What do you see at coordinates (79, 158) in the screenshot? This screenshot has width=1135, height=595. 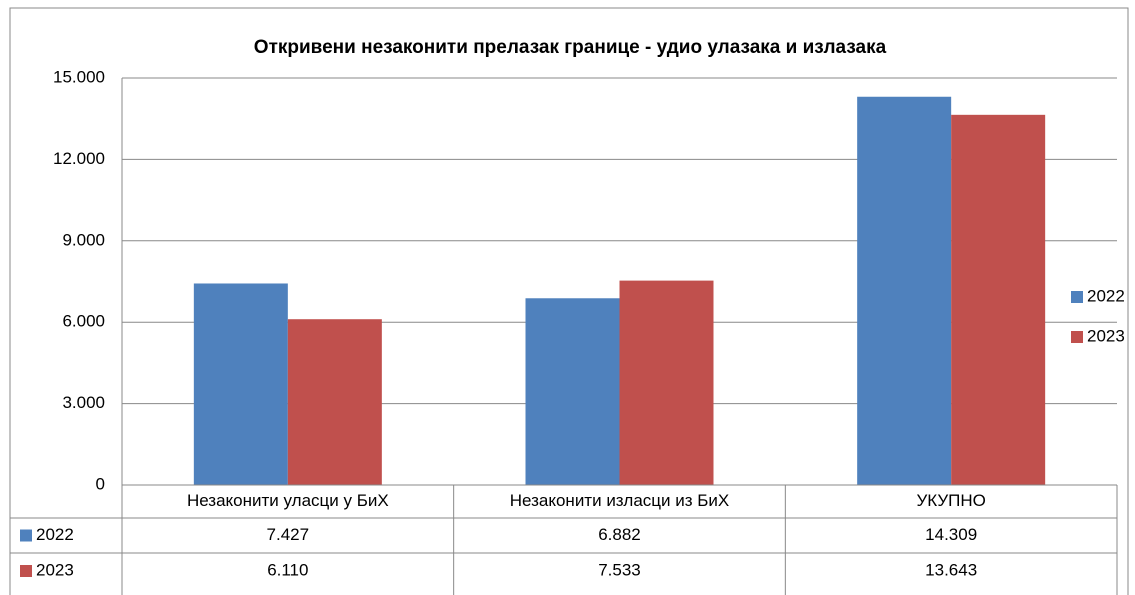 I see `y-tick-label: 12.000` at bounding box center [79, 158].